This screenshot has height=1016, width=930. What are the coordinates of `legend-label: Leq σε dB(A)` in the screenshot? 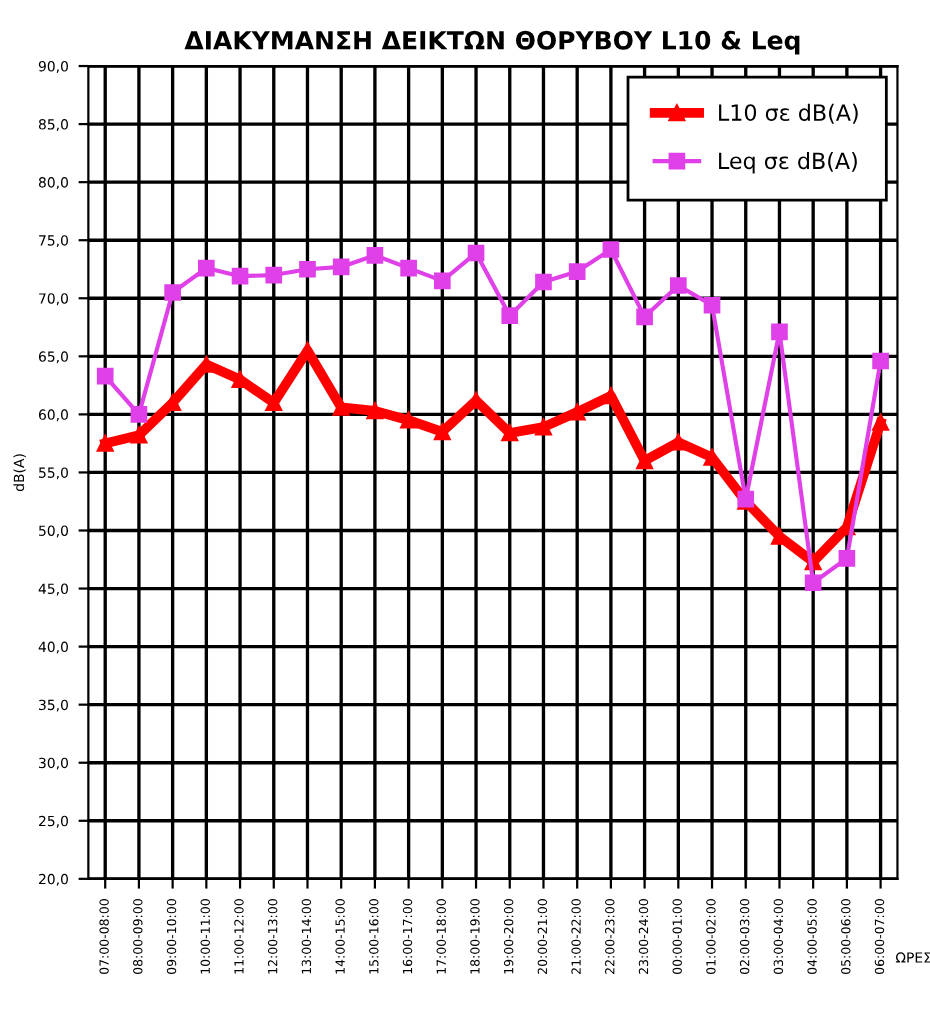 It's located at (788, 162).